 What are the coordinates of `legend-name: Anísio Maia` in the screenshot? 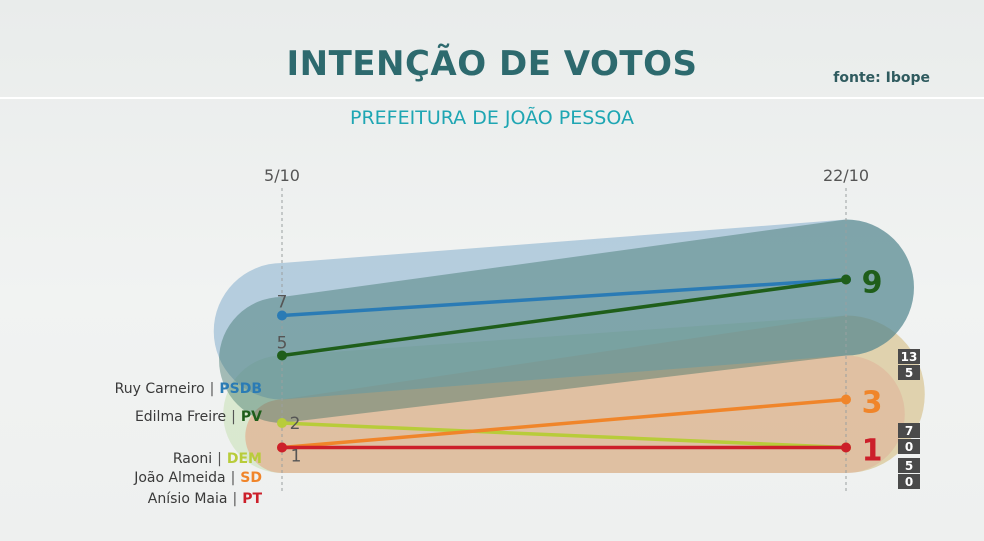 It's located at (187, 499).